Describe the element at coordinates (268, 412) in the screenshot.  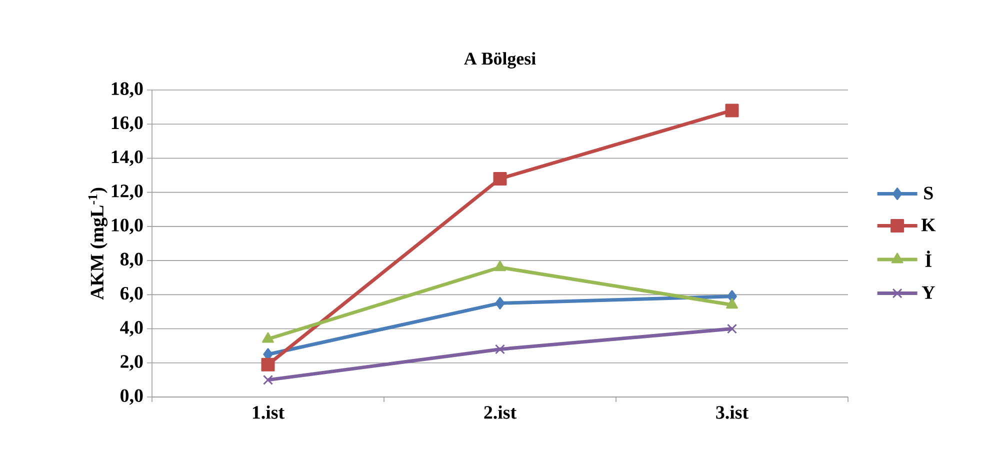
I see `x-tick-label: 1.ist` at that location.